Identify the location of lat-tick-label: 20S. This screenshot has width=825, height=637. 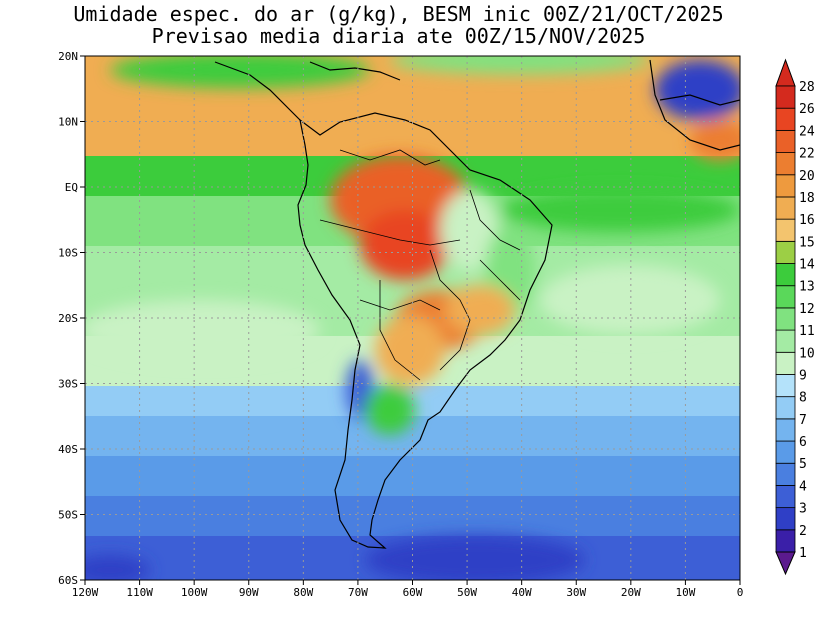
(68, 318).